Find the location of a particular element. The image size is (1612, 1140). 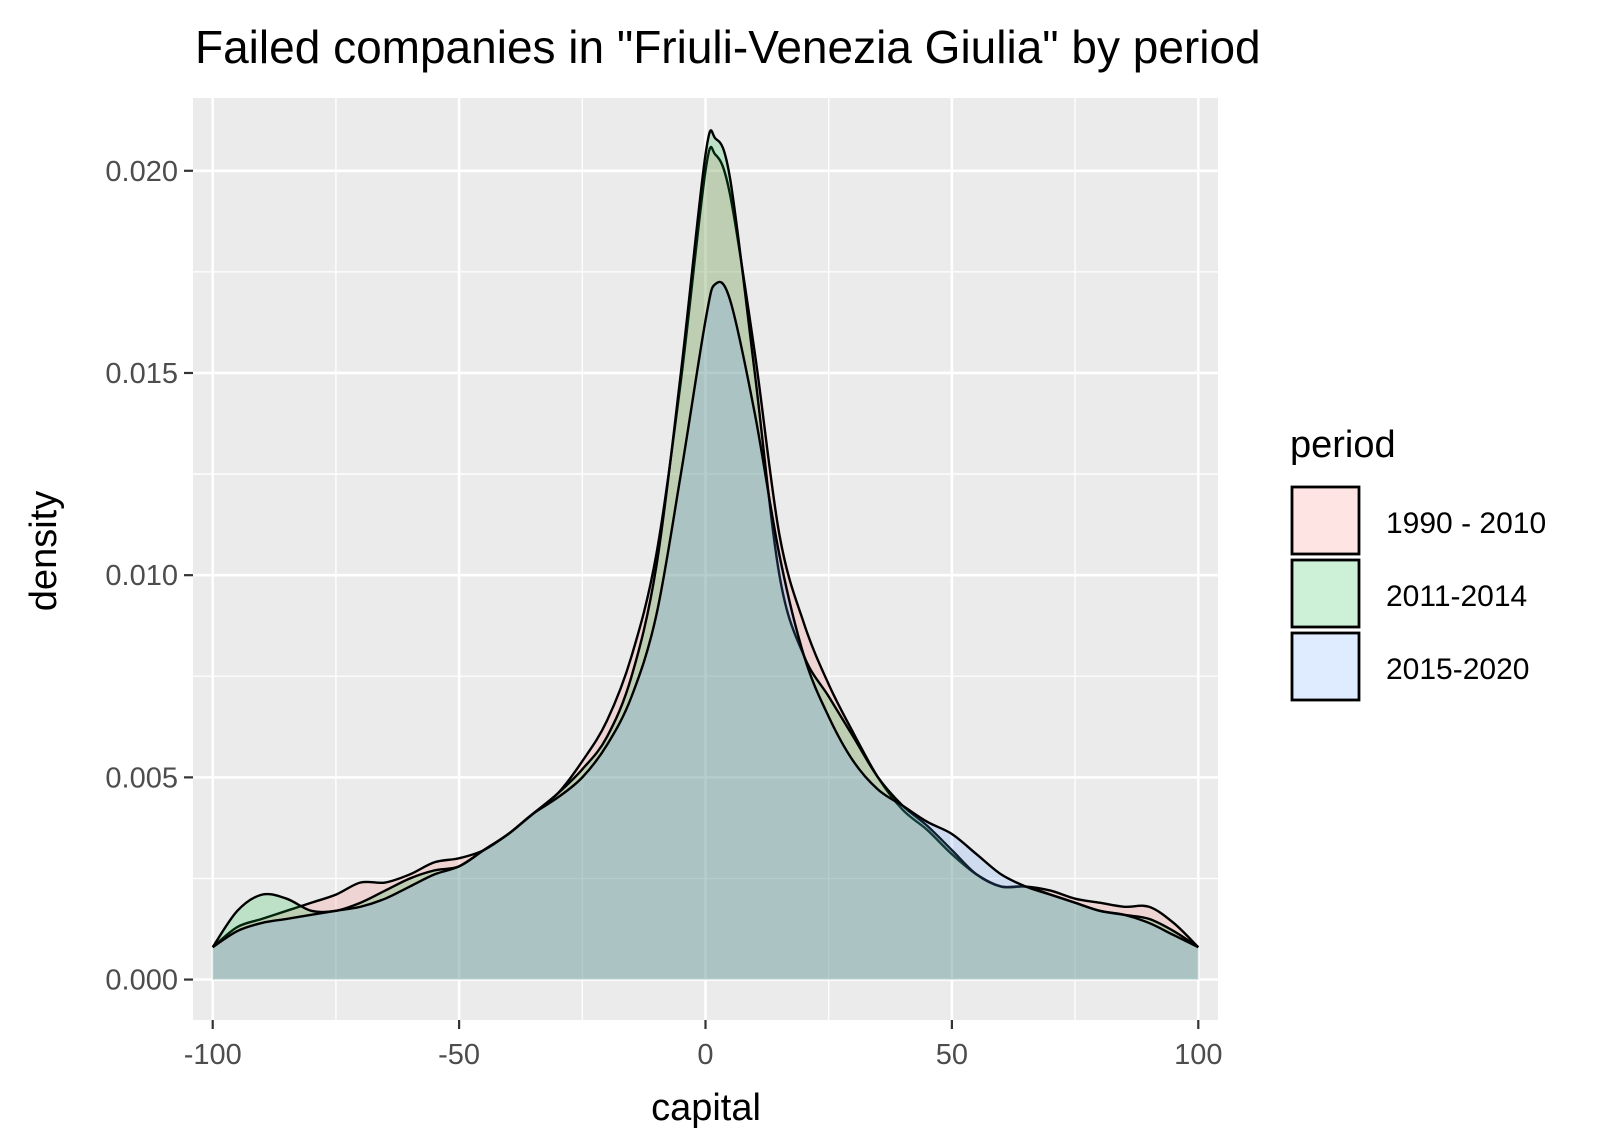

y-axis-title: density is located at coordinates (44, 551).